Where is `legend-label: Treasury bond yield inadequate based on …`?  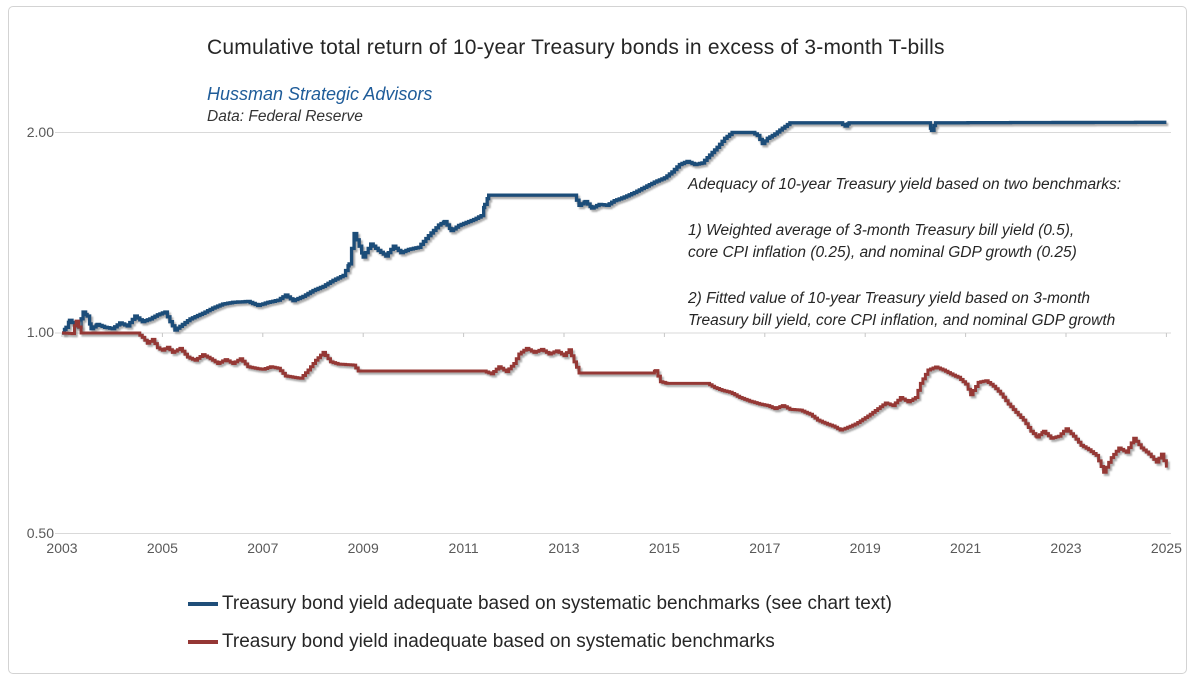
legend-label: Treasury bond yield inadequate based on … is located at coordinates (498, 641).